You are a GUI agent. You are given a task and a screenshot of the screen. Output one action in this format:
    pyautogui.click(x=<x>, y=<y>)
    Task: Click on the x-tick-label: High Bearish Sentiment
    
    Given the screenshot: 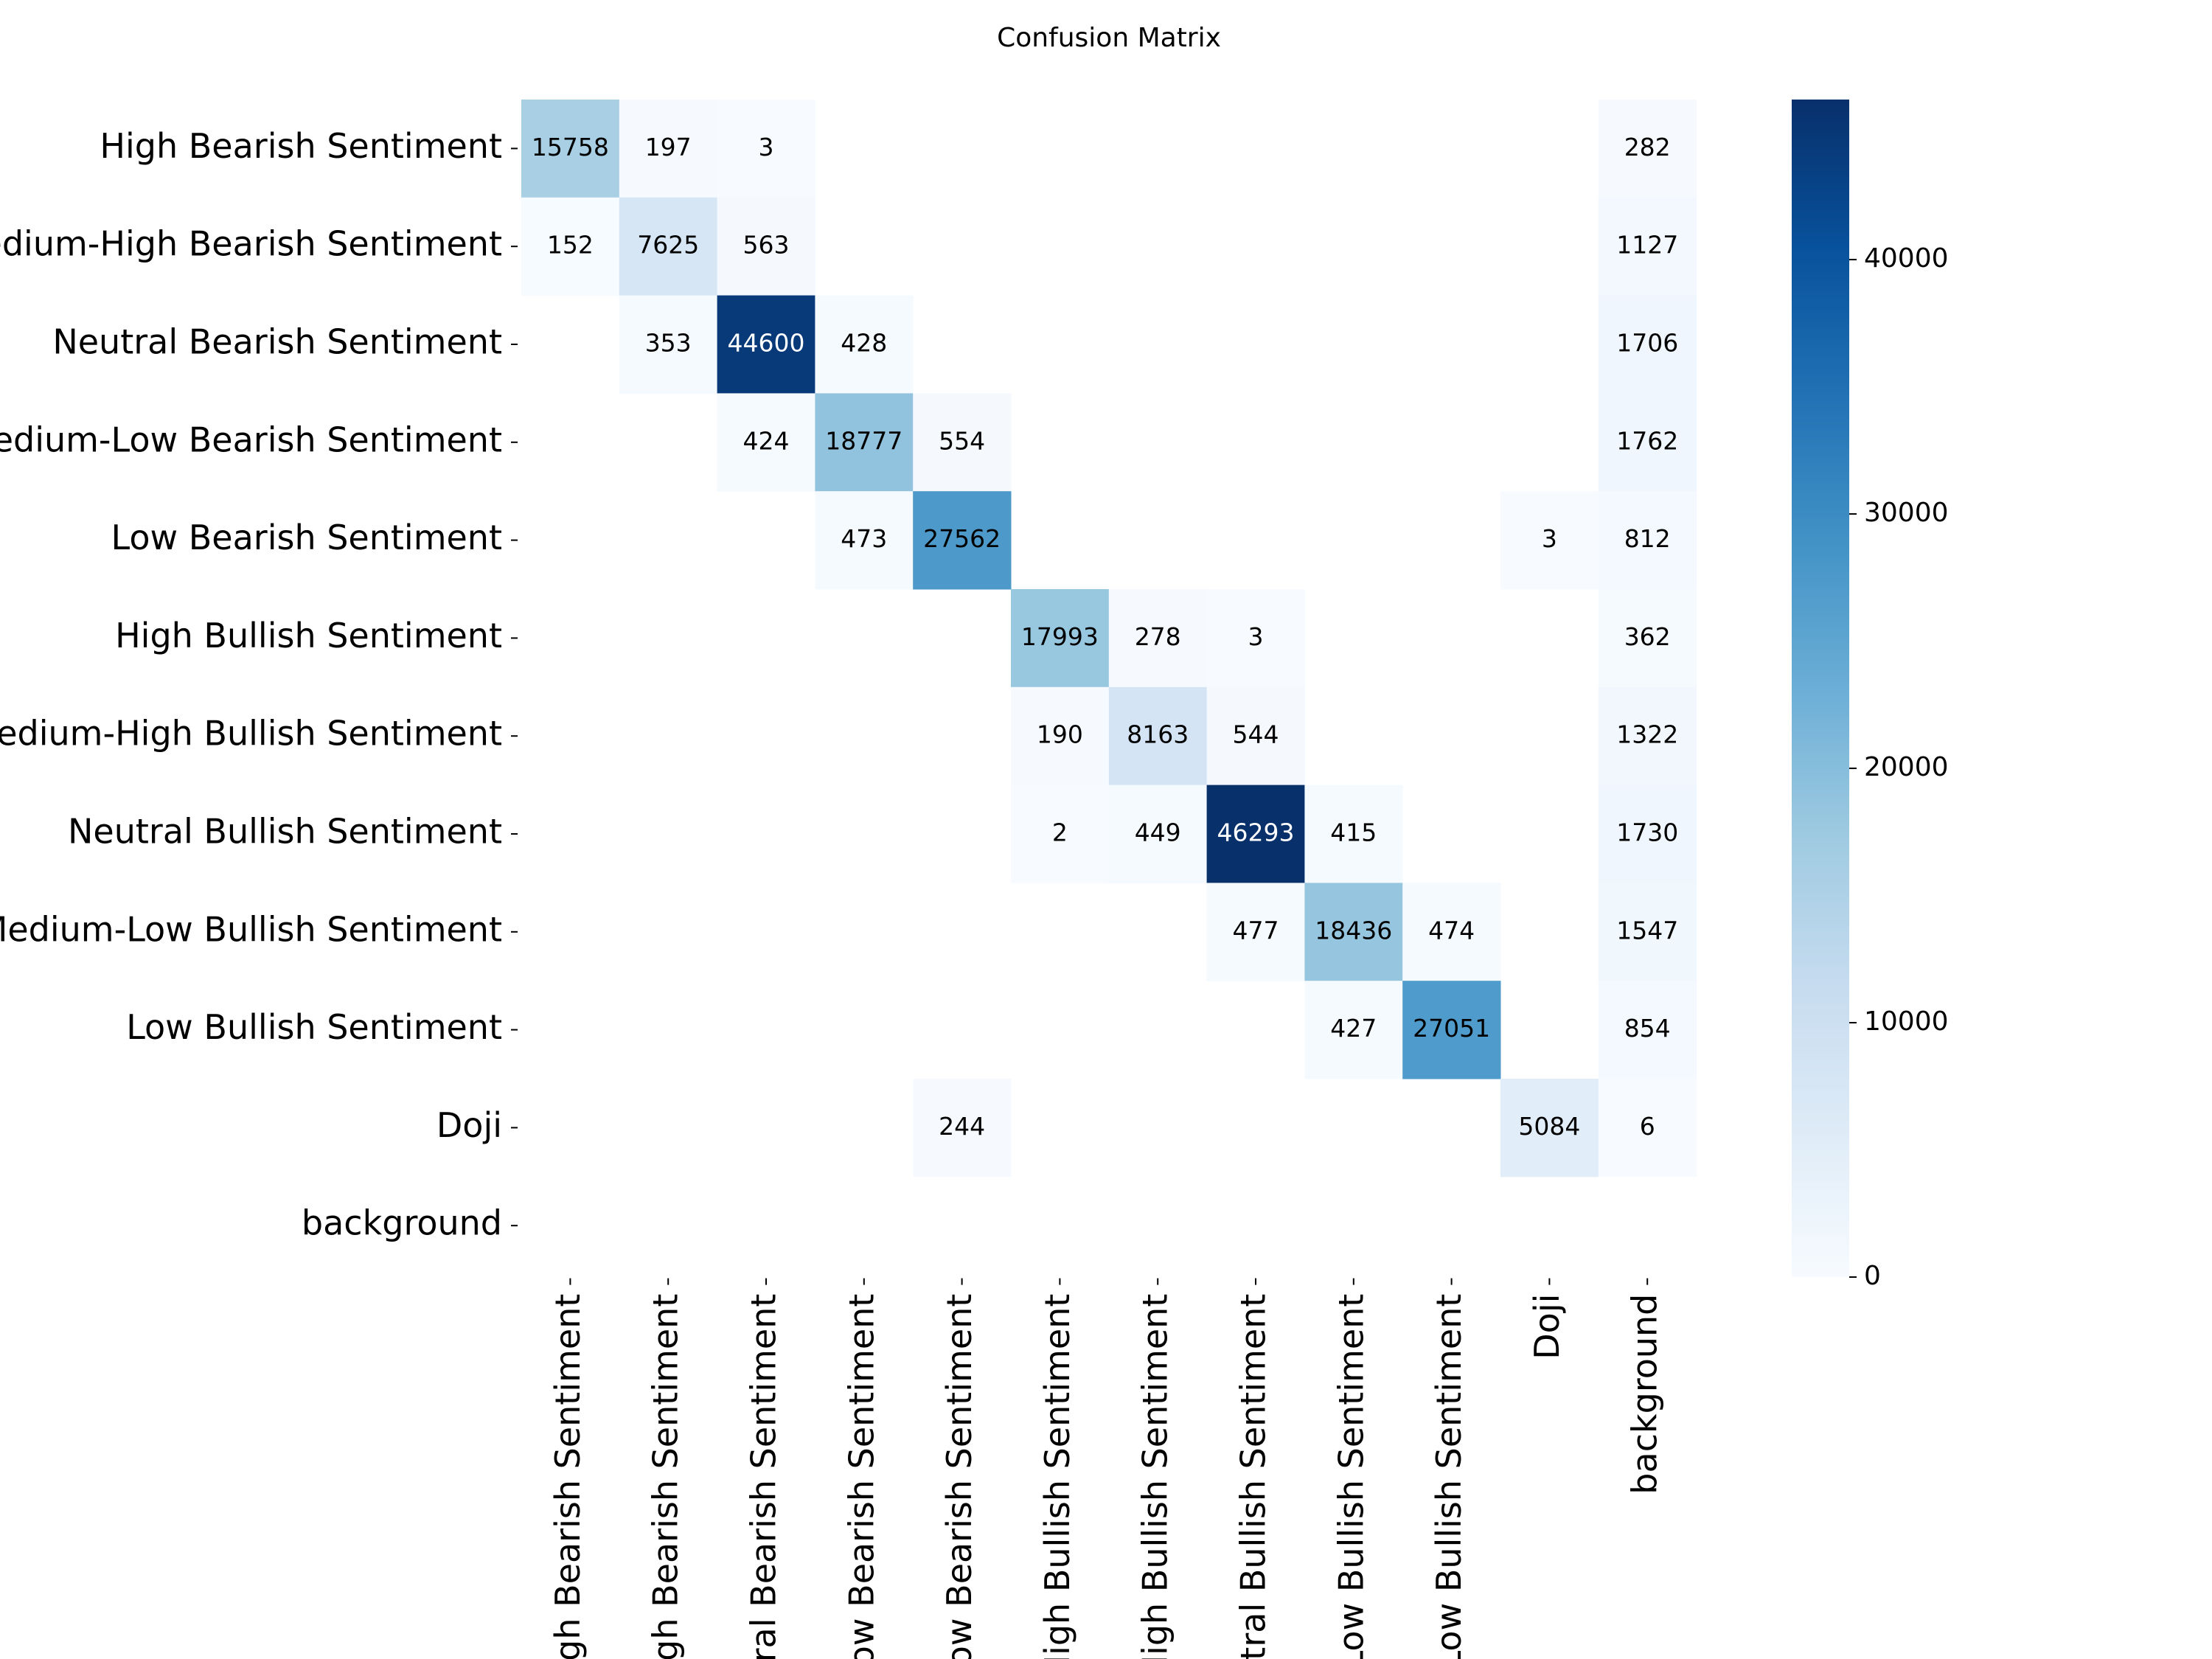 What is the action you would take?
    pyautogui.click(x=568, y=1476)
    